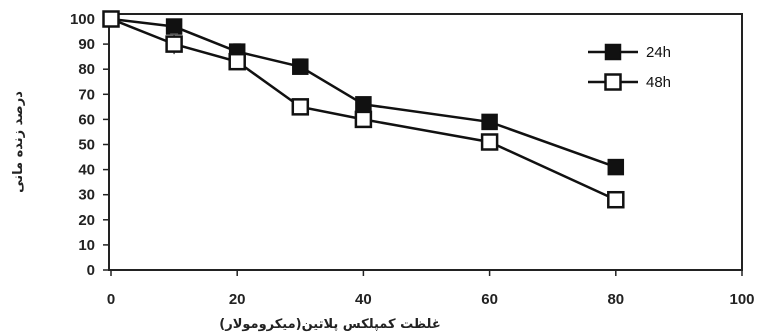  Describe the element at coordinates (629, 67) in the screenshot. I see `legend: 24h 48h` at that location.